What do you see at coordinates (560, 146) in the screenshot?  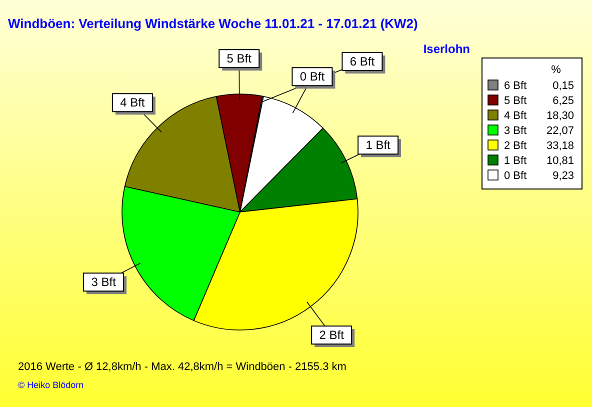 I see `data-label: 33,18` at bounding box center [560, 146].